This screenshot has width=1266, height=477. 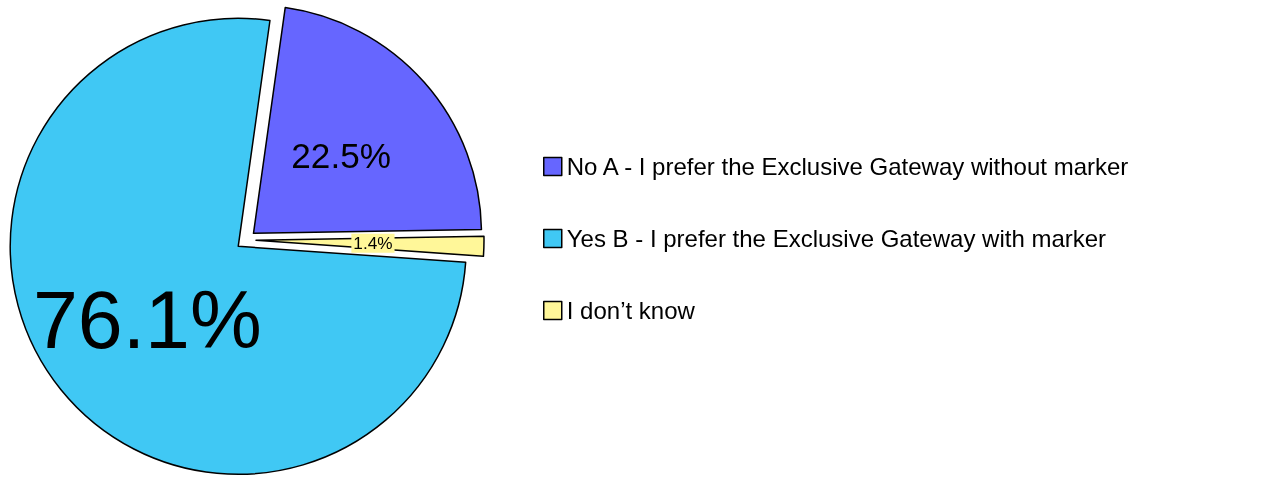 I want to click on legend-label: I don’t know, so click(x=631, y=310).